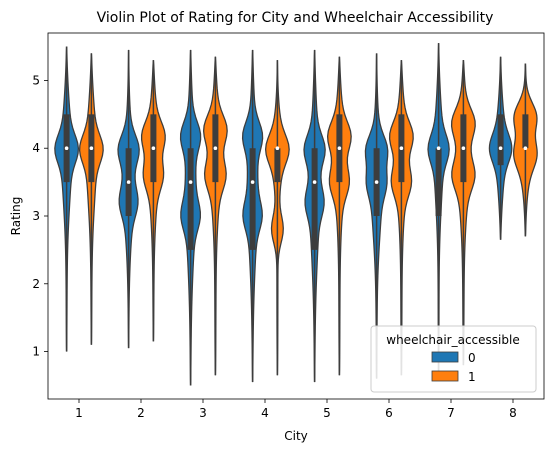  I want to click on y-tick-label-3: 3, so click(36, 216).